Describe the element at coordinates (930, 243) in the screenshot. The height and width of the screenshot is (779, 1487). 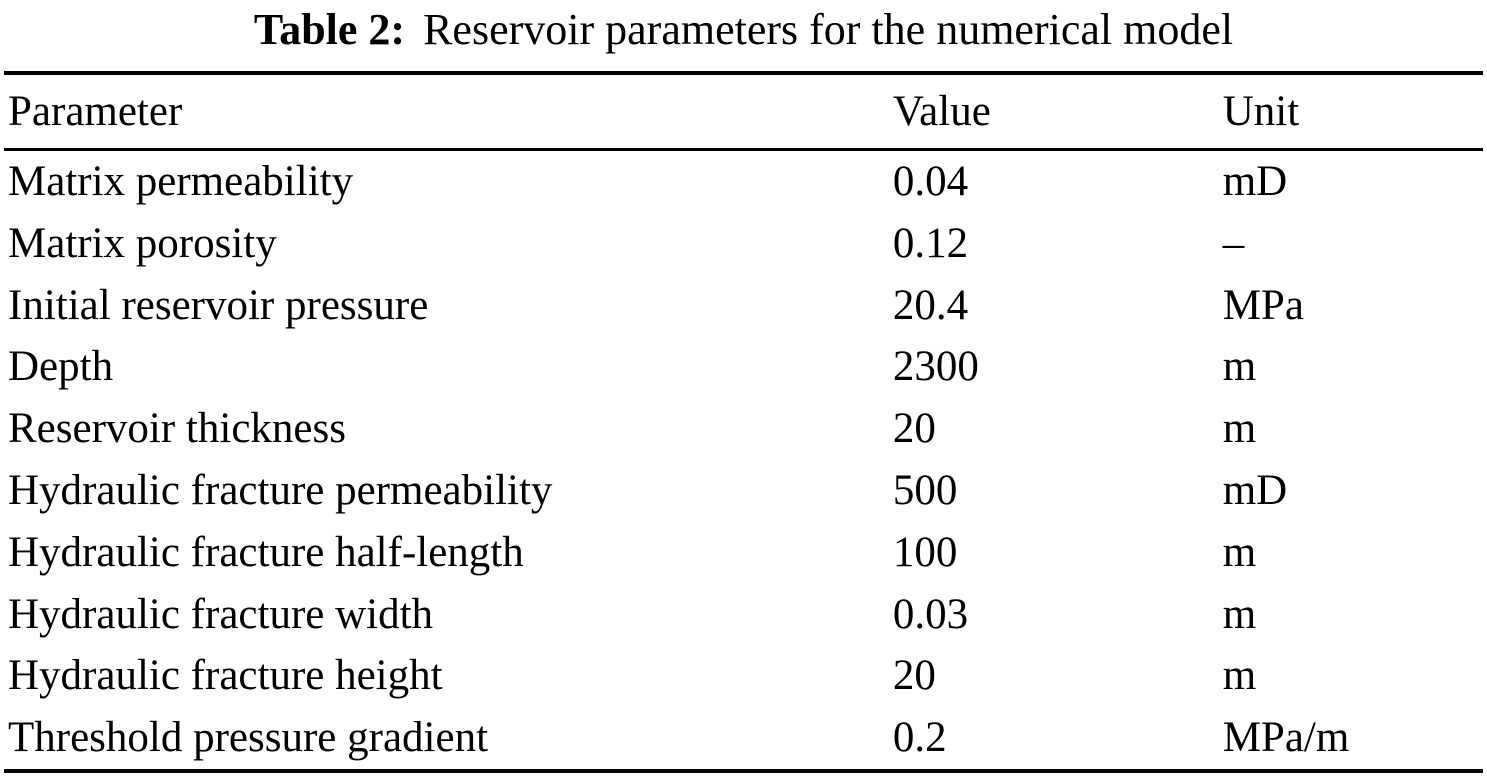
I see `cell-value: 0.12` at that location.